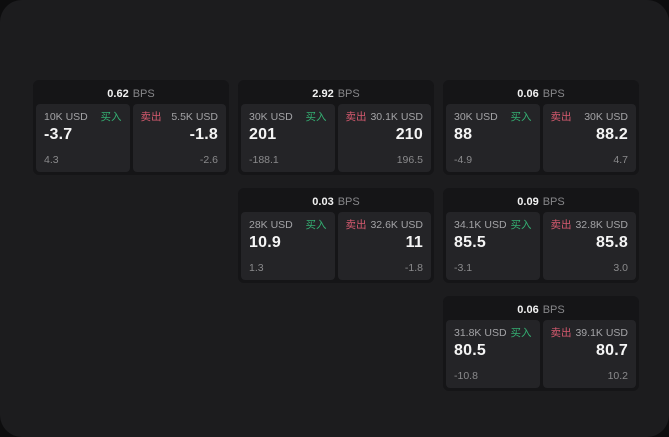  I want to click on buy-panel-top: 31.8K USD 买入, so click(493, 333).